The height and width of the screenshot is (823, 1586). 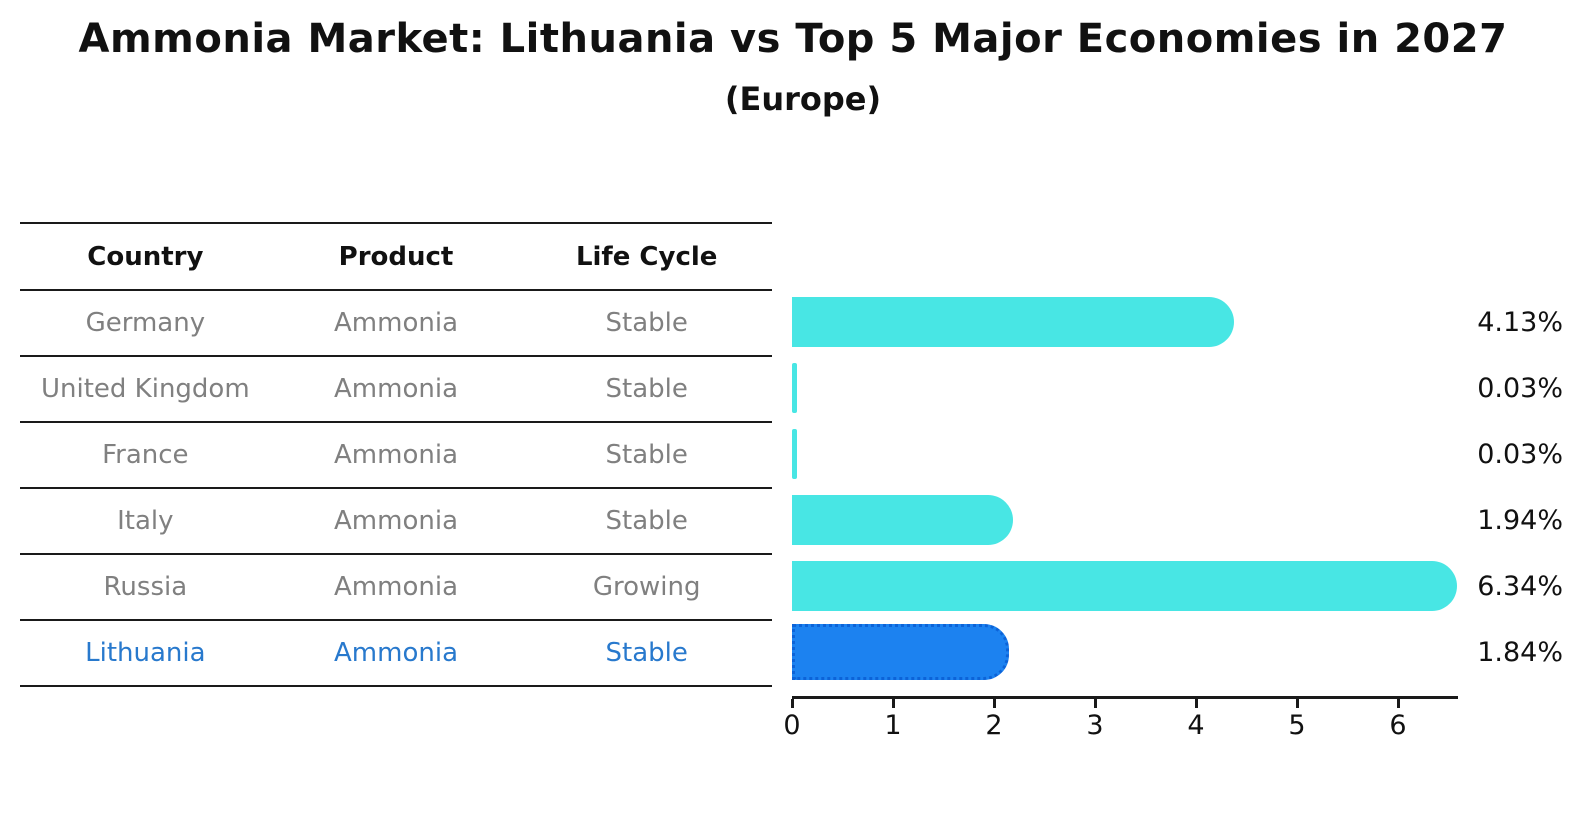 I want to click on x-axis-line, so click(x=1125, y=697).